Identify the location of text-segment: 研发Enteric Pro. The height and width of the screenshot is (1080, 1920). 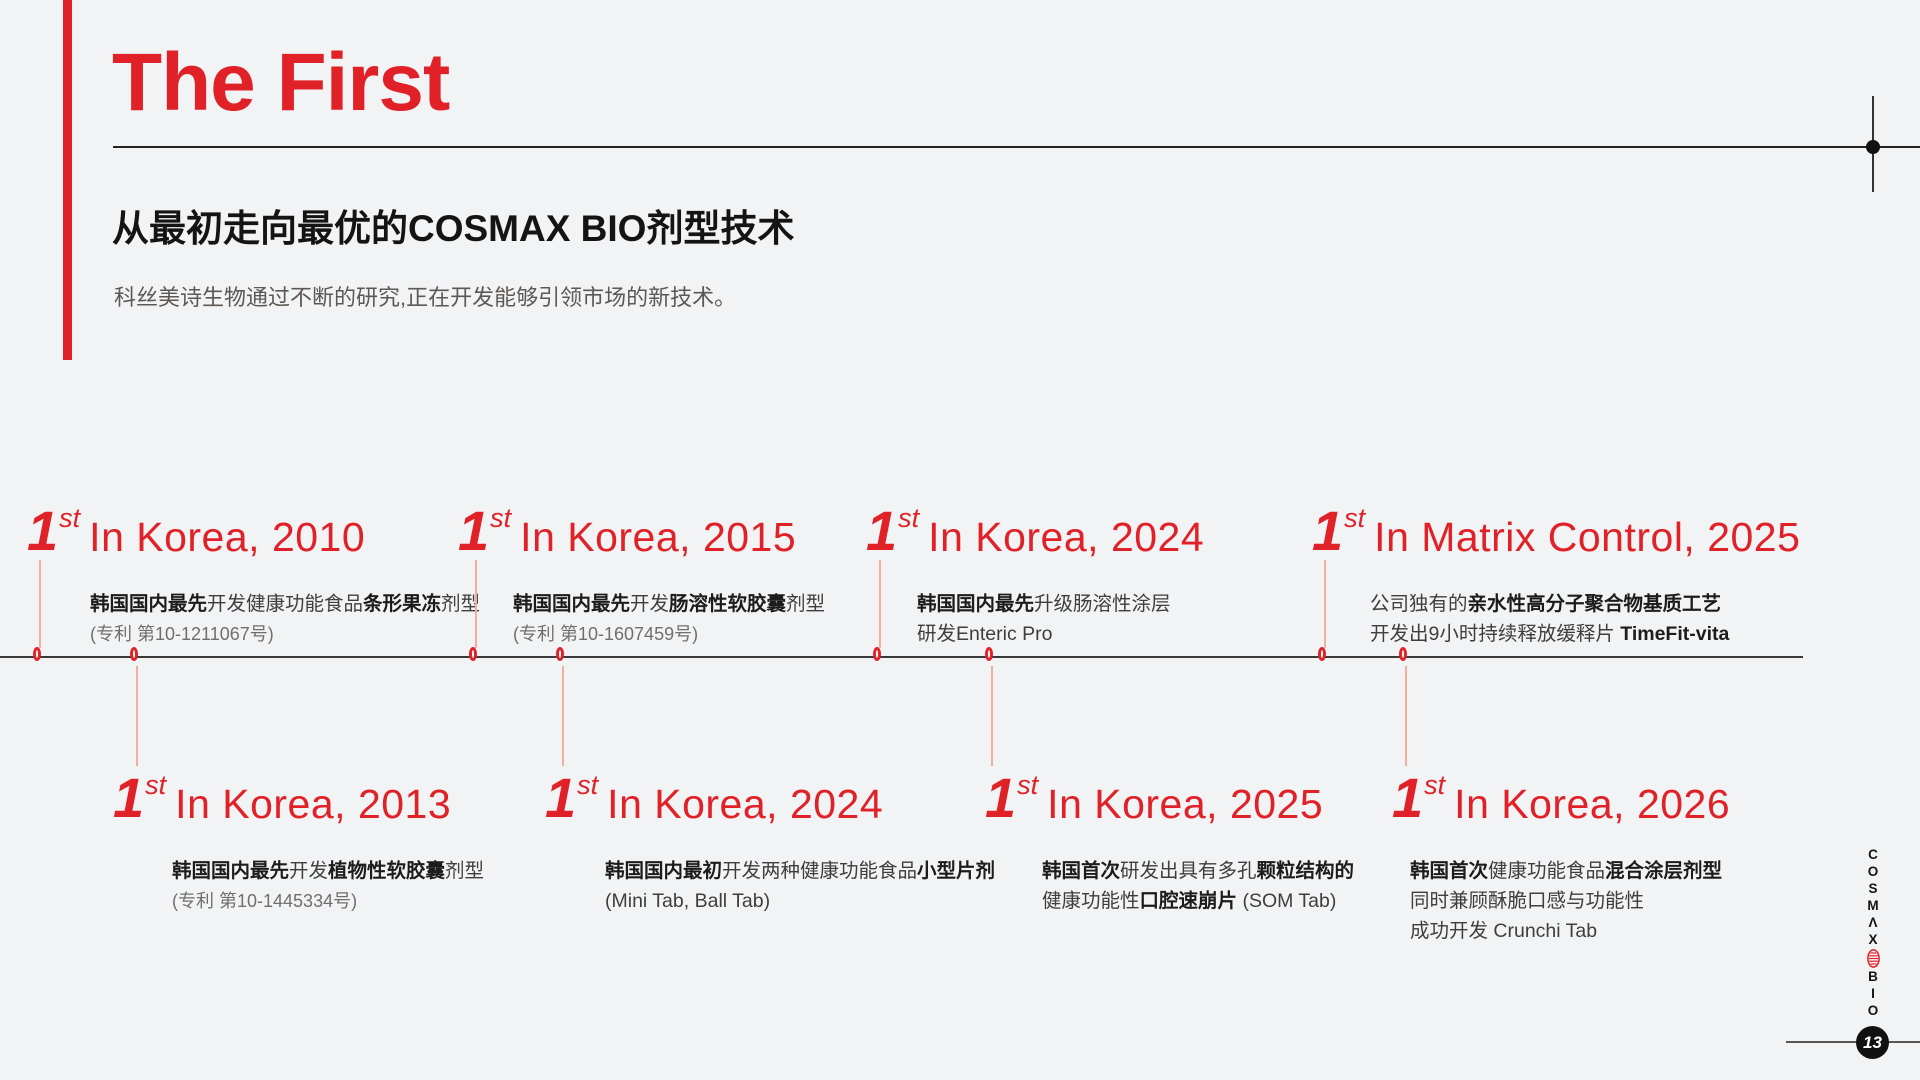
(985, 634).